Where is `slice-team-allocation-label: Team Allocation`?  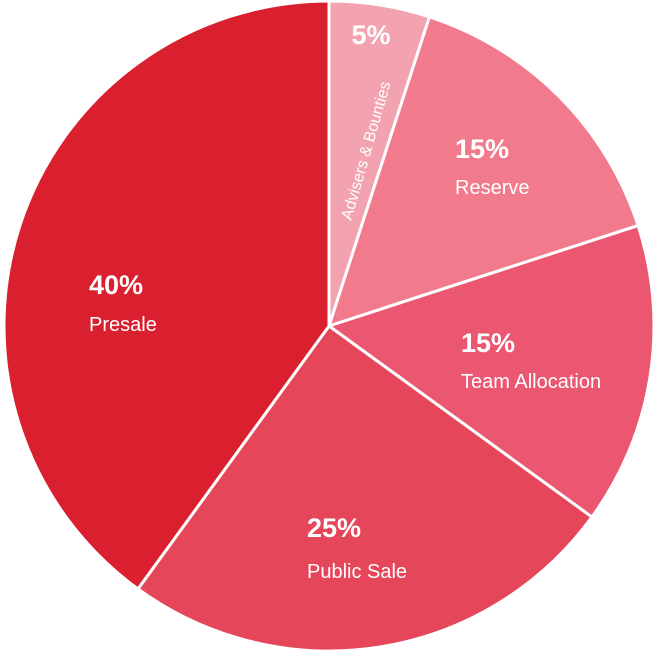
slice-team-allocation-label: Team Allocation is located at coordinates (531, 382).